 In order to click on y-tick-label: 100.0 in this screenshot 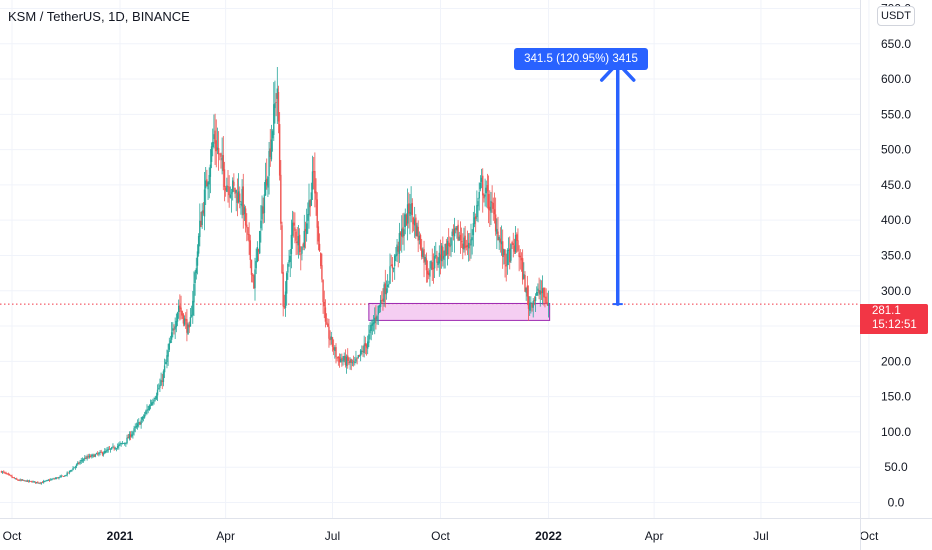, I will do `click(896, 432)`.